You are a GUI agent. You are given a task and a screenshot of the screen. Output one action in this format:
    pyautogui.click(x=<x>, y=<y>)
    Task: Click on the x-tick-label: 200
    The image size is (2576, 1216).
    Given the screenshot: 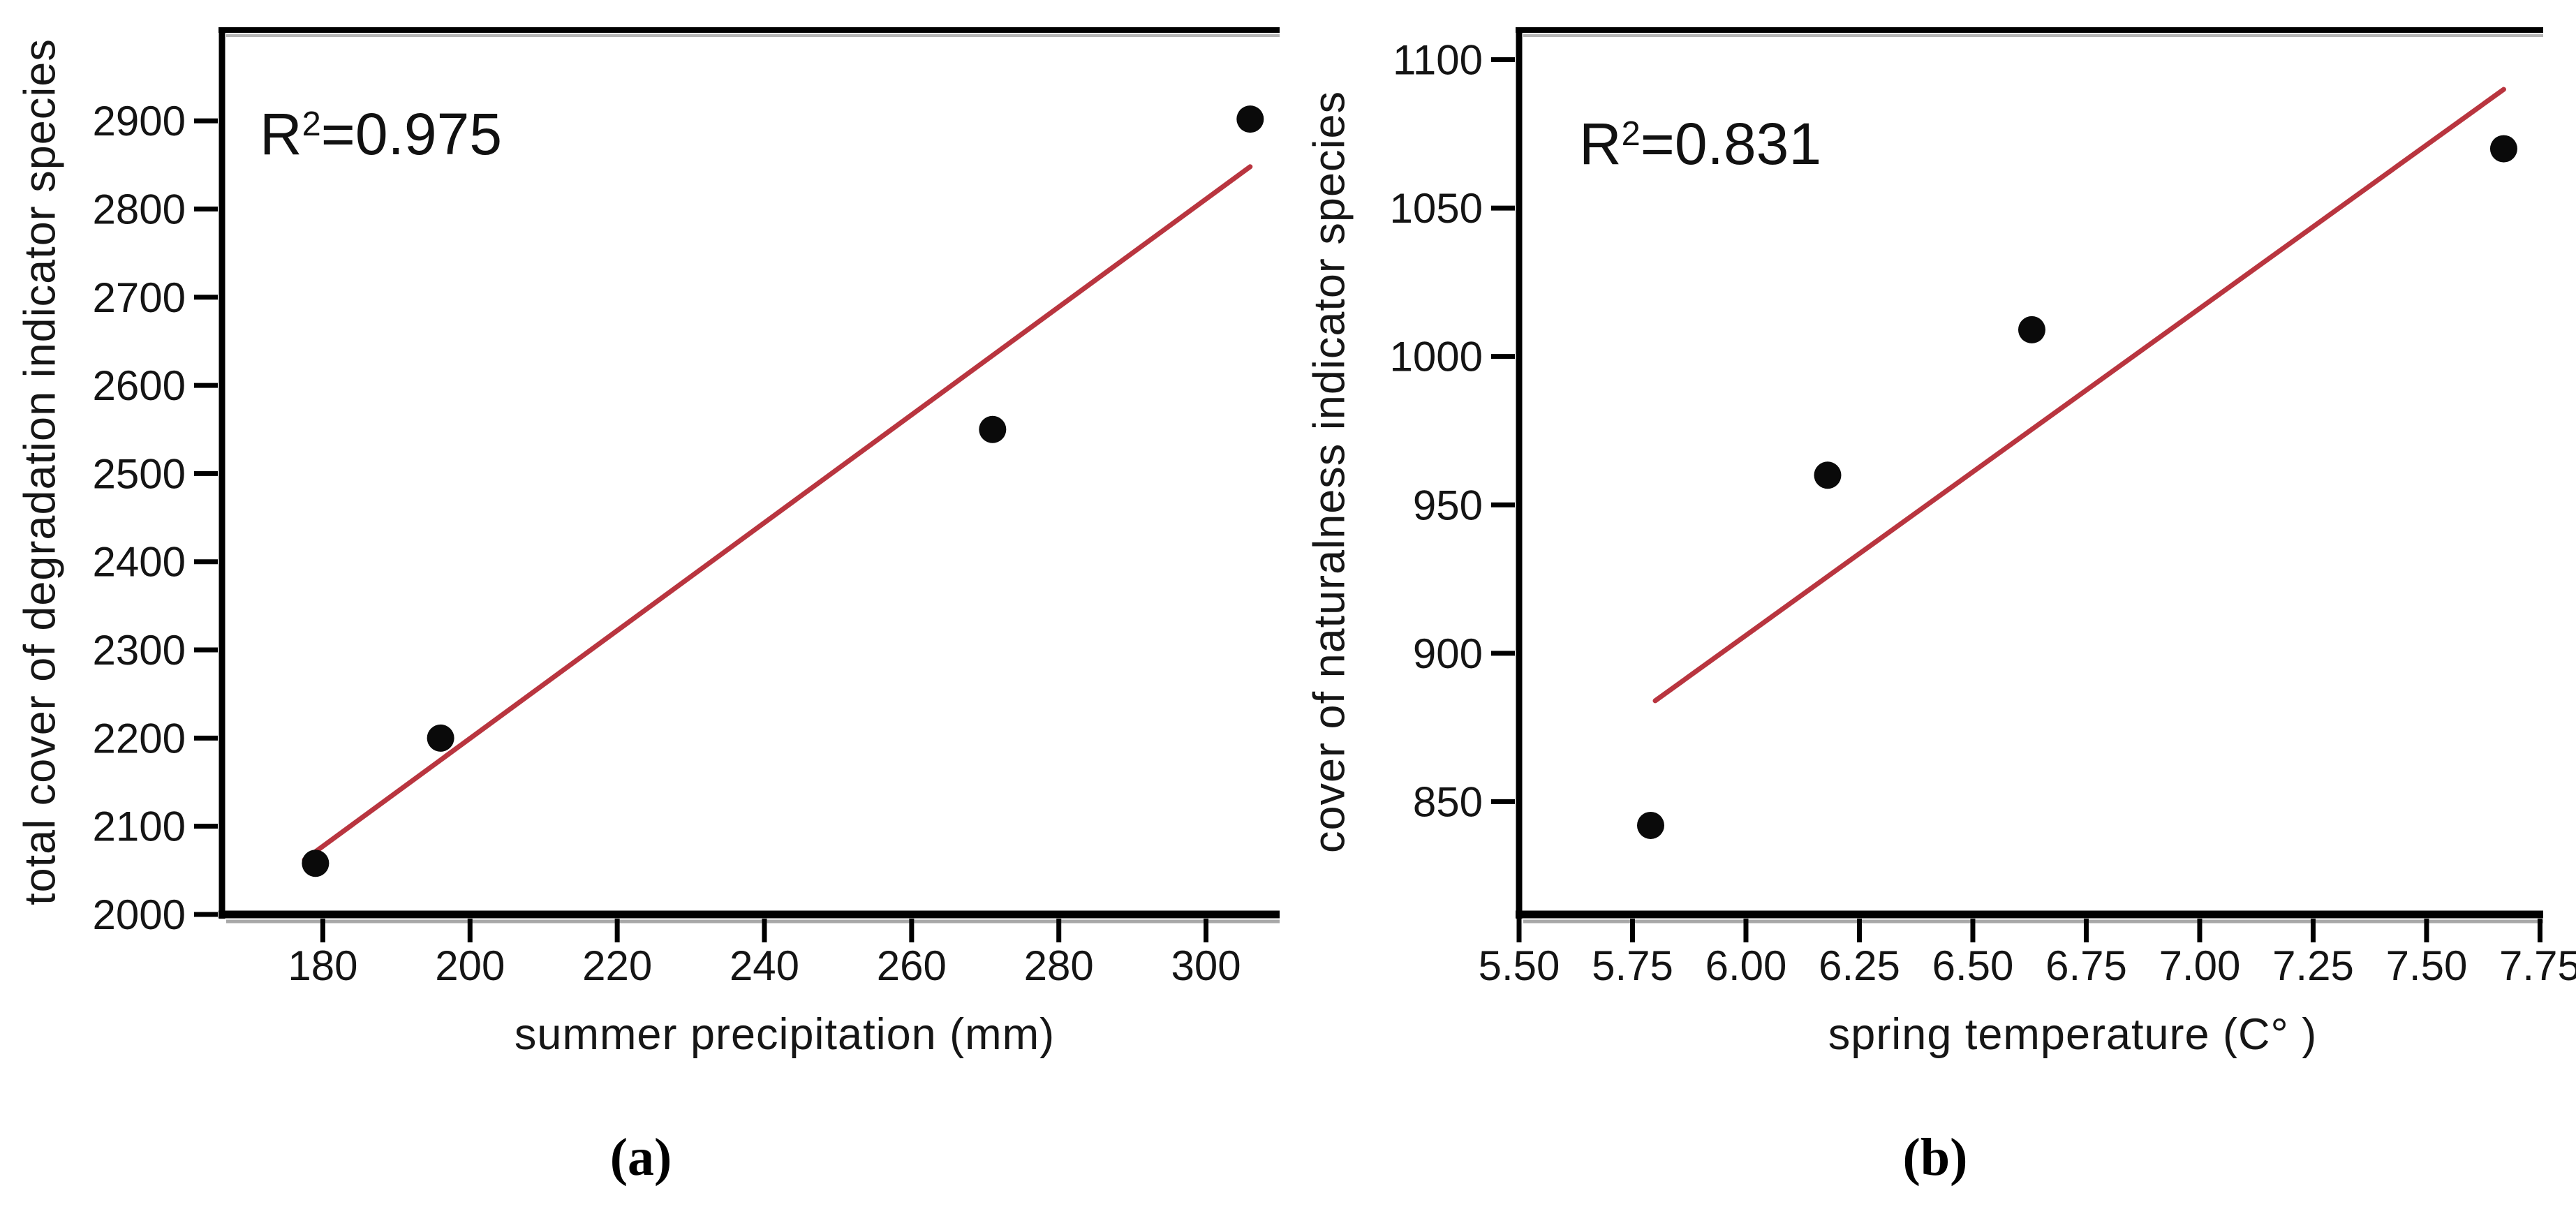 What is the action you would take?
    pyautogui.click(x=470, y=965)
    